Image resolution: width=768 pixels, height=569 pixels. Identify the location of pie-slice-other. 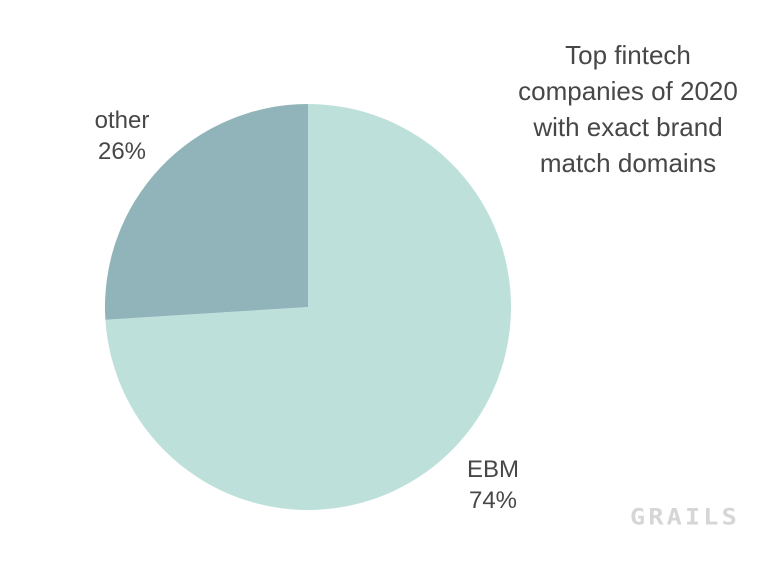
(206, 212).